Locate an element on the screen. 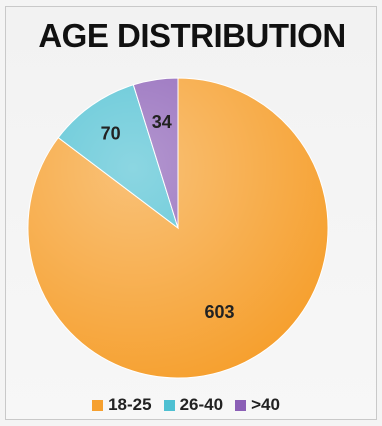 This screenshot has width=382, height=426. legend-label: >40 is located at coordinates (265, 404).